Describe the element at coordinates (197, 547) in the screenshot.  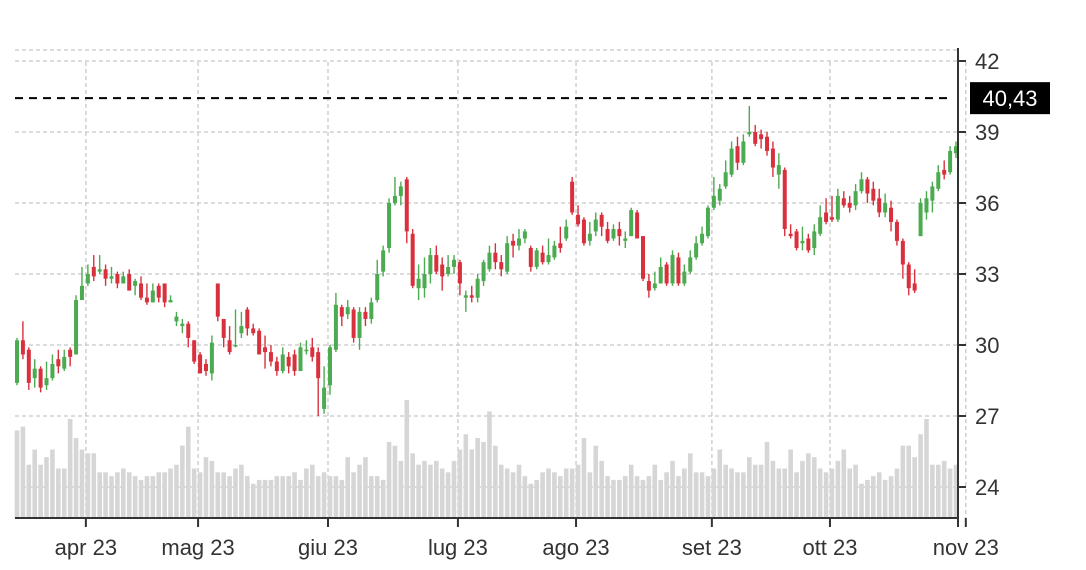
I see `x-axis-tick-label: mag 23` at that location.